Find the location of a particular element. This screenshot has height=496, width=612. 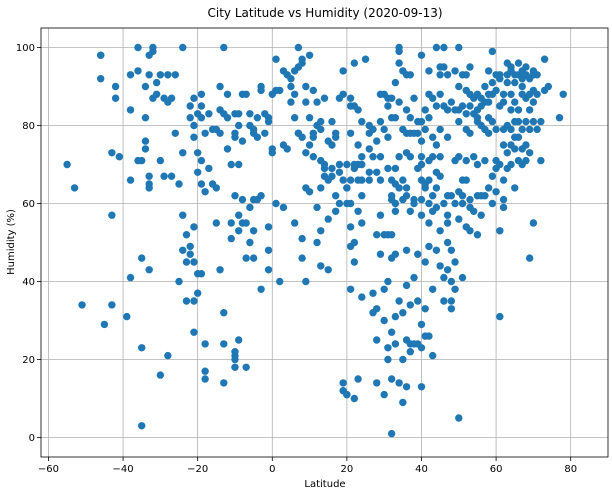

x-tick-label: 0 is located at coordinates (272, 469).